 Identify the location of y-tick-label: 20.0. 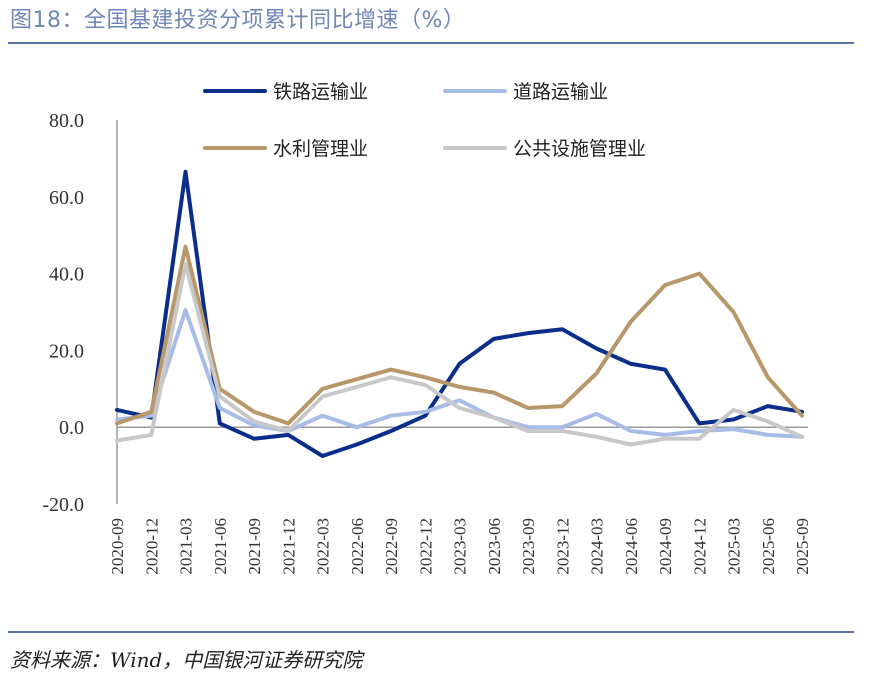
(66, 351).